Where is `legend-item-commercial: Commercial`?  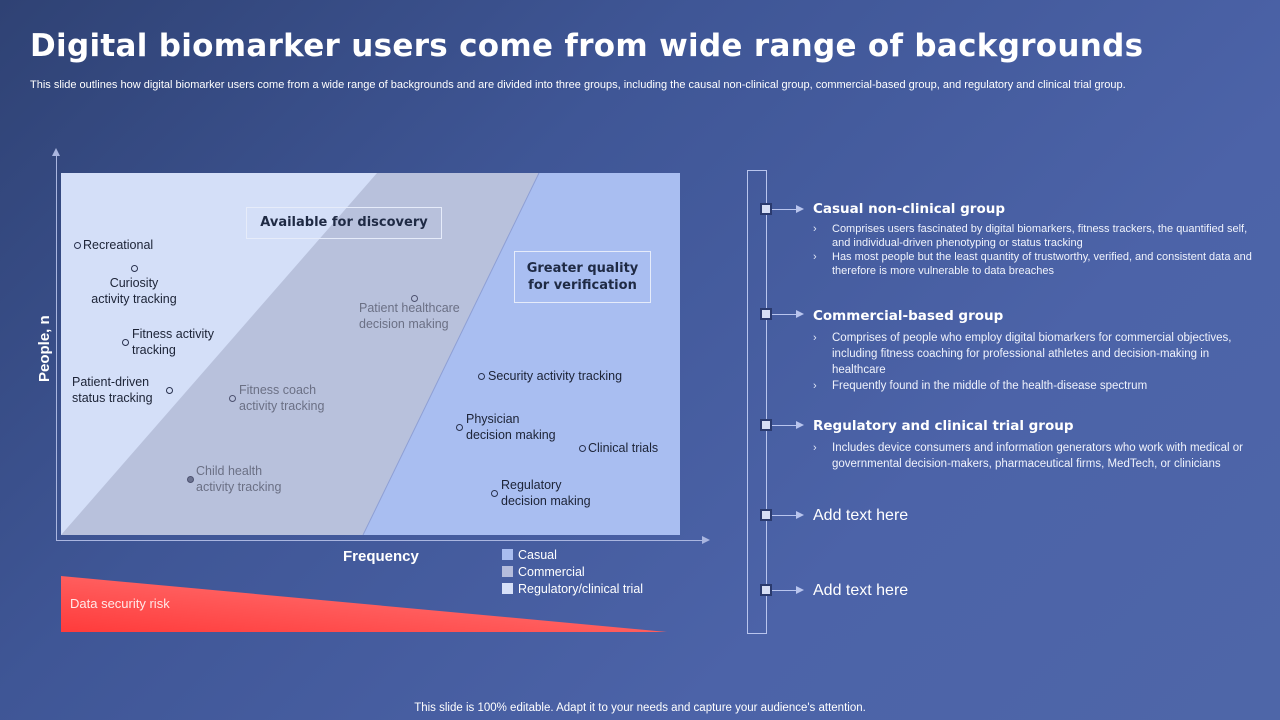
legend-item-commercial: Commercial is located at coordinates (572, 571).